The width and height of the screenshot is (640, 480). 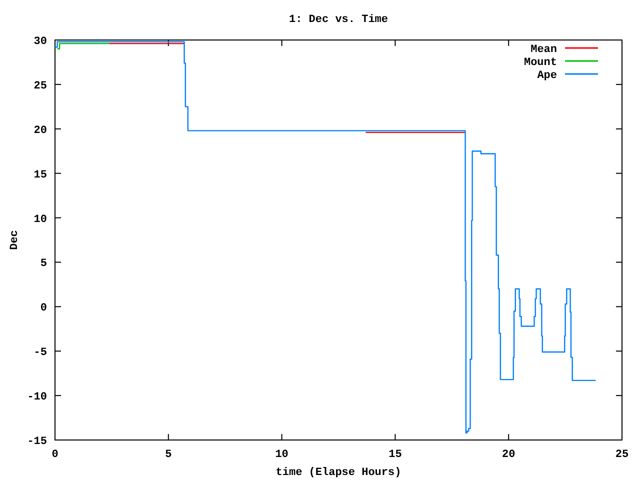 What do you see at coordinates (168, 455) in the screenshot?
I see `x-tick-label: 5` at bounding box center [168, 455].